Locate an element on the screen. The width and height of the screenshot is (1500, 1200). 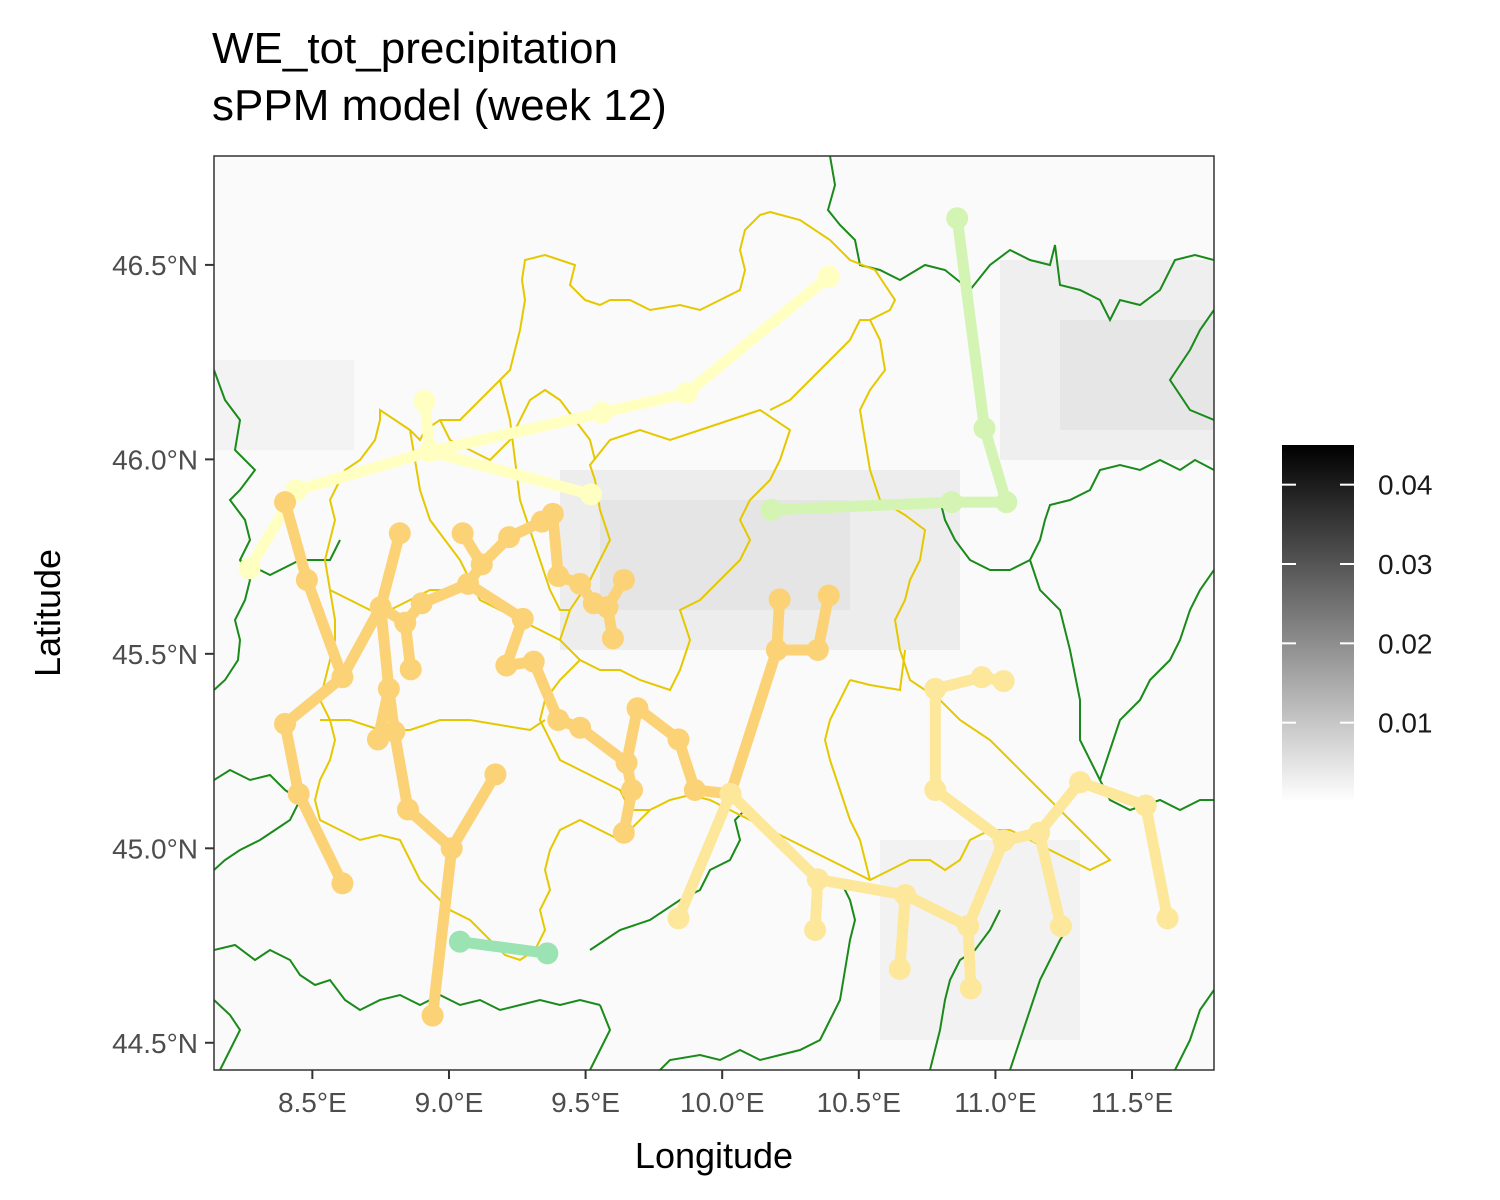
x-tick-label: 11.0°E is located at coordinates (995, 1102).